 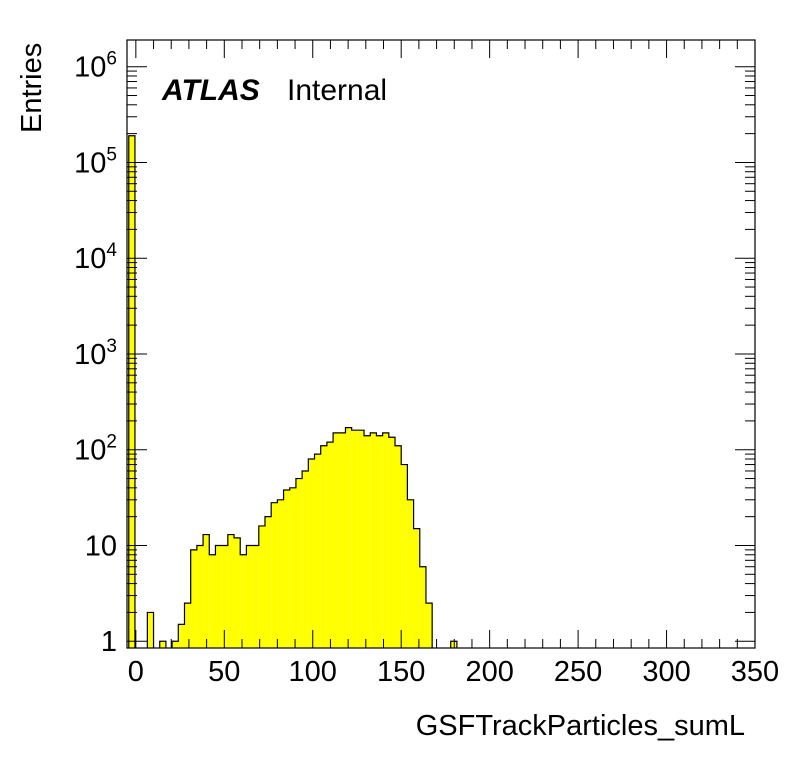 What do you see at coordinates (453, 672) in the screenshot?
I see `x-tick-labels: 0 50 100 150 200 250 300 350` at bounding box center [453, 672].